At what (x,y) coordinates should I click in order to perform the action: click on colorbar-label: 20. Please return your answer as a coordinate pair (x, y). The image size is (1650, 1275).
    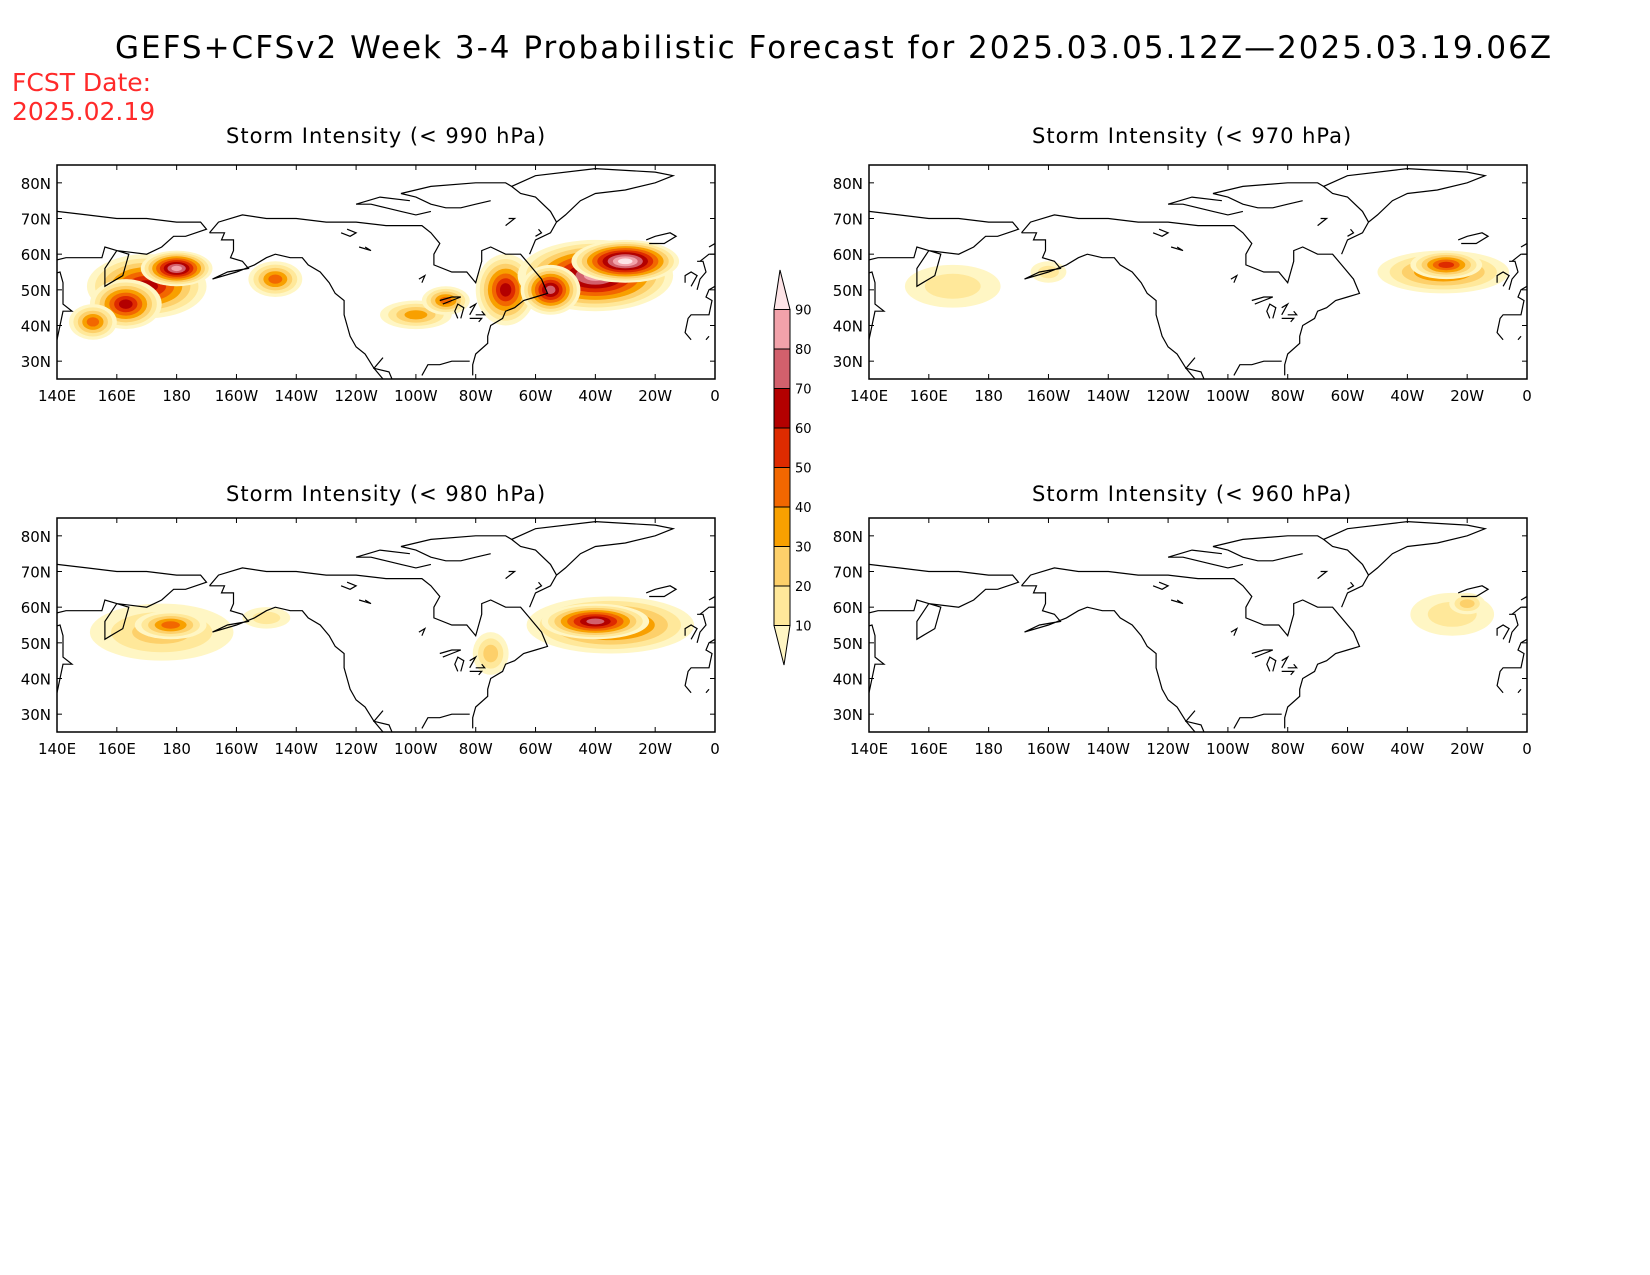
    Looking at the image, I should click on (803, 587).